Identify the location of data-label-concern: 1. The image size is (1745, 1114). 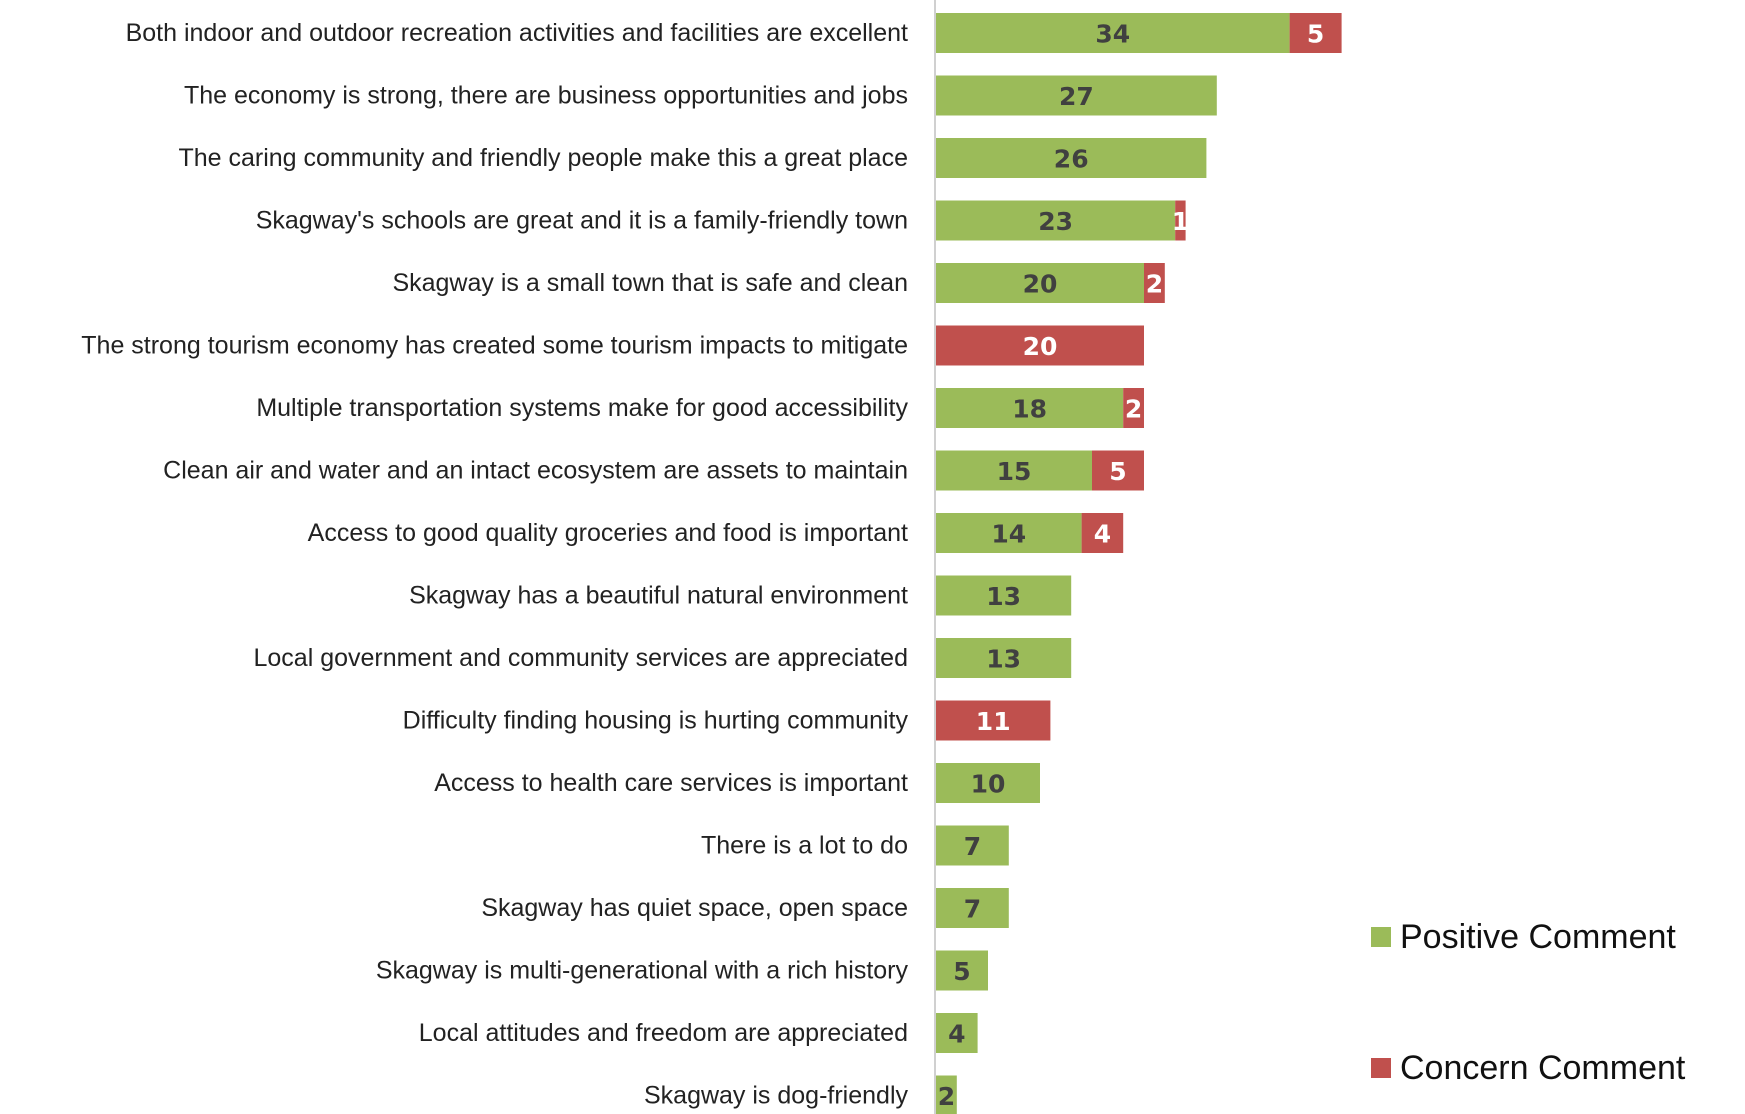
(1180, 221).